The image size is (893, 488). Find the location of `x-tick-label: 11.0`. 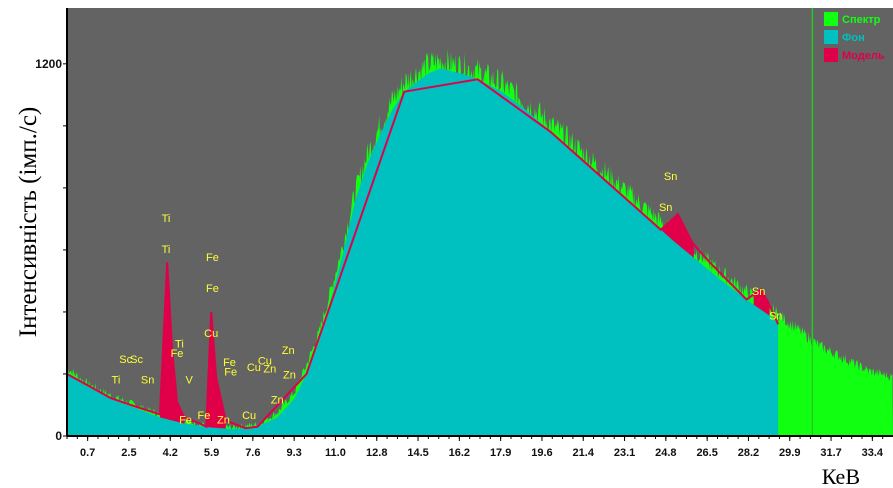

x-tick-label: 11.0 is located at coordinates (335, 453).